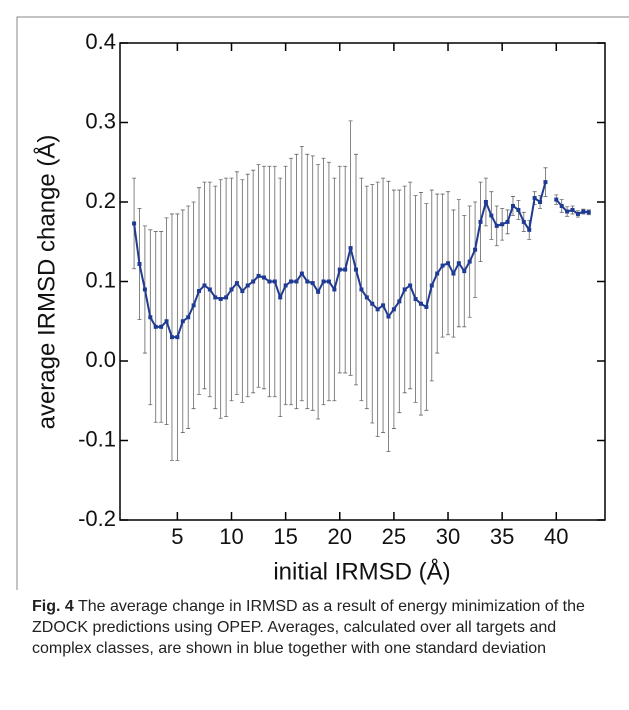 This screenshot has height=710, width=629. Describe the element at coordinates (53, 606) in the screenshot. I see `caption-label: Fig. 4` at that location.